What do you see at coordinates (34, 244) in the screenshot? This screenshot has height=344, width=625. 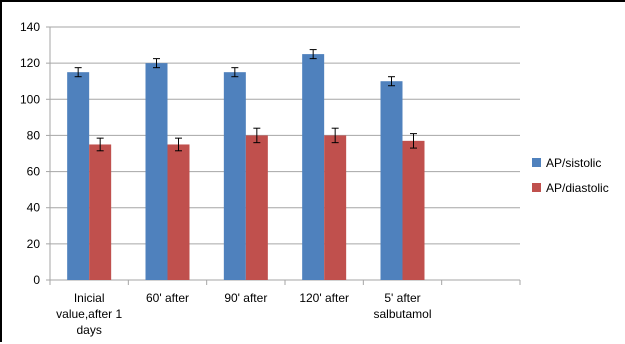 I see `y-tick-label: 20` at bounding box center [34, 244].